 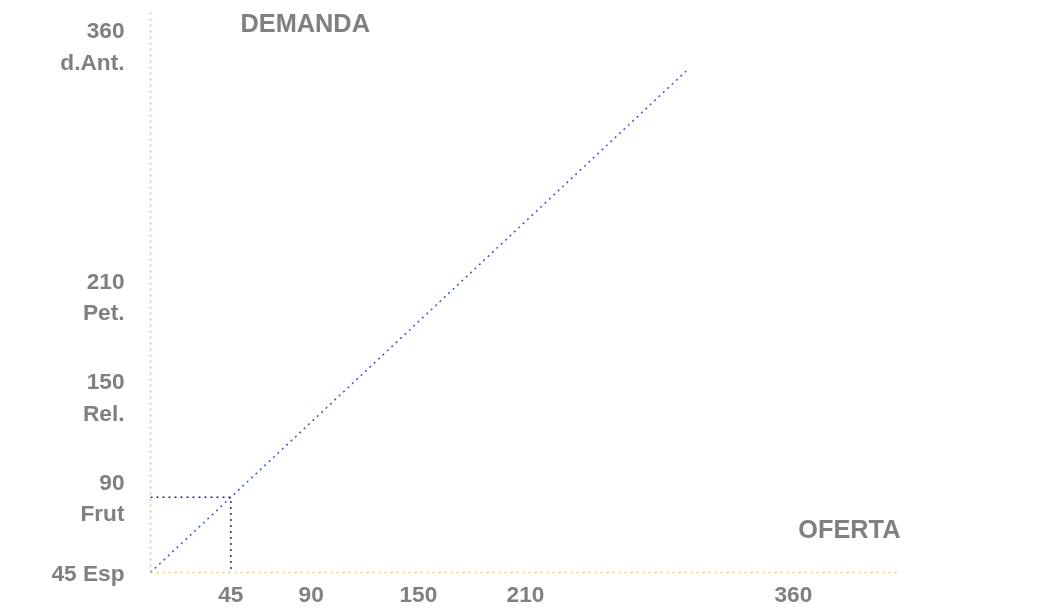 What do you see at coordinates (525, 593) in the screenshot?
I see `x-tick-label: 210` at bounding box center [525, 593].